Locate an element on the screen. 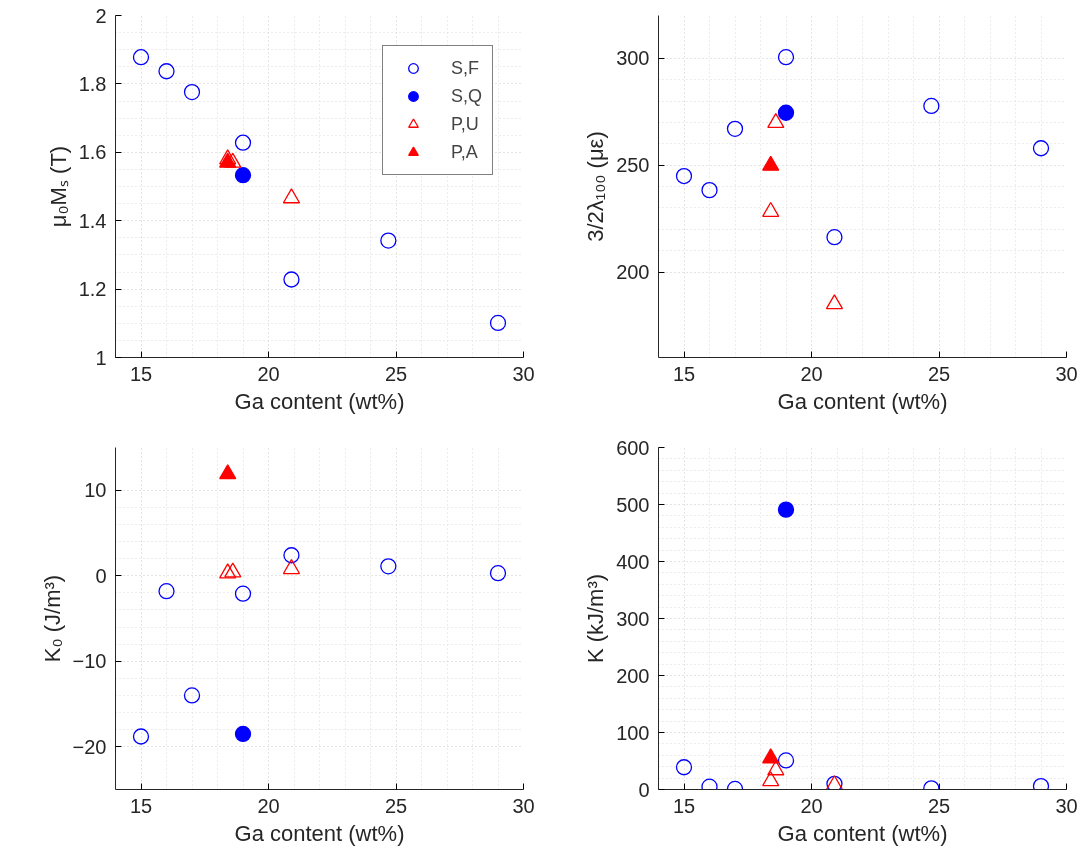 The image size is (1087, 864). legend-label: P,U is located at coordinates (464, 124).